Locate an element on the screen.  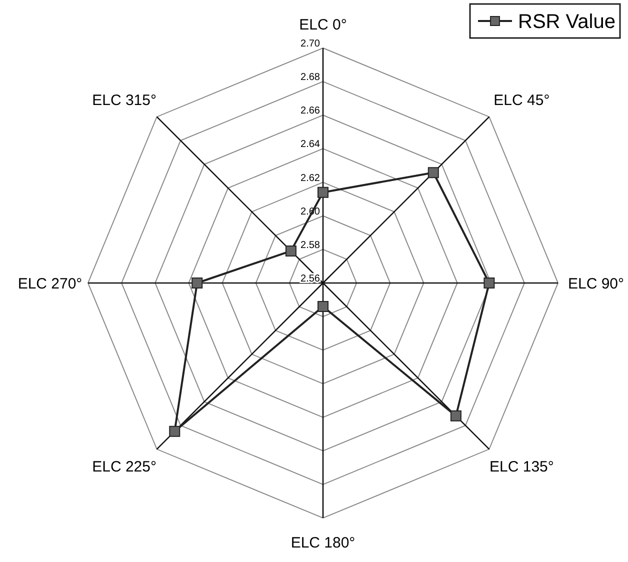
spoke-label: ELC 135° is located at coordinates (522, 467).